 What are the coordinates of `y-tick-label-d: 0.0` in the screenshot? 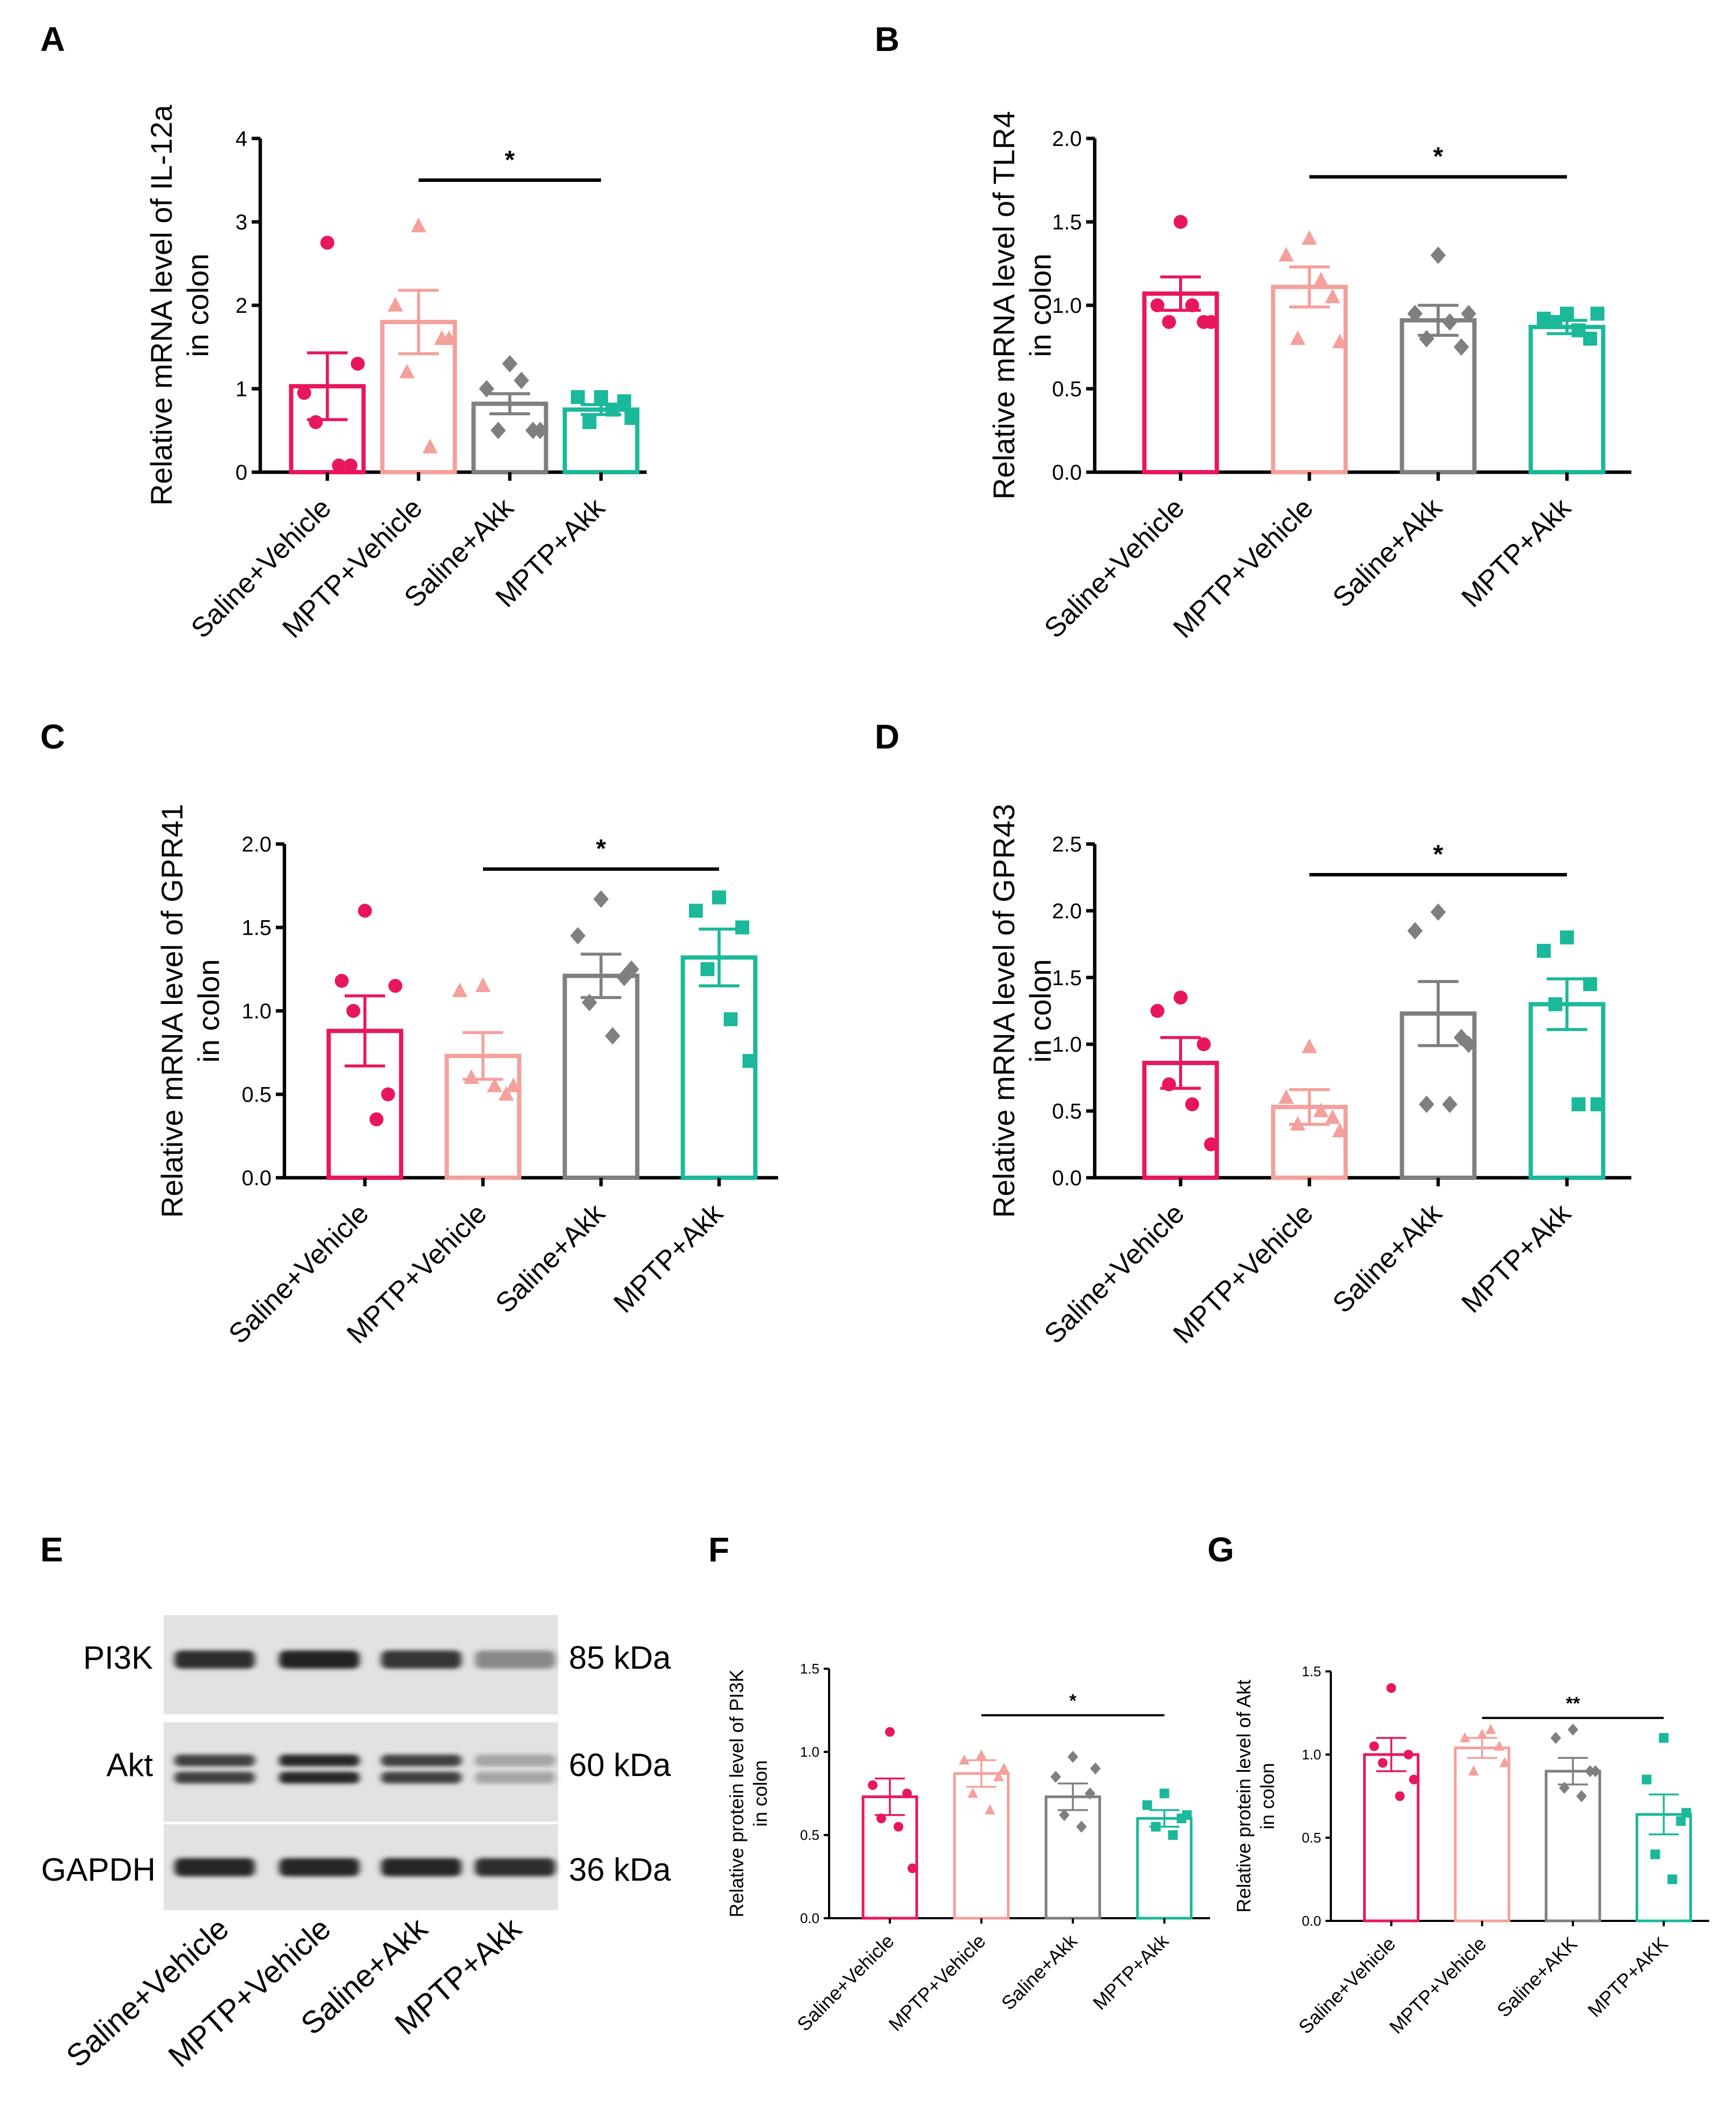 It's located at (1067, 1178).